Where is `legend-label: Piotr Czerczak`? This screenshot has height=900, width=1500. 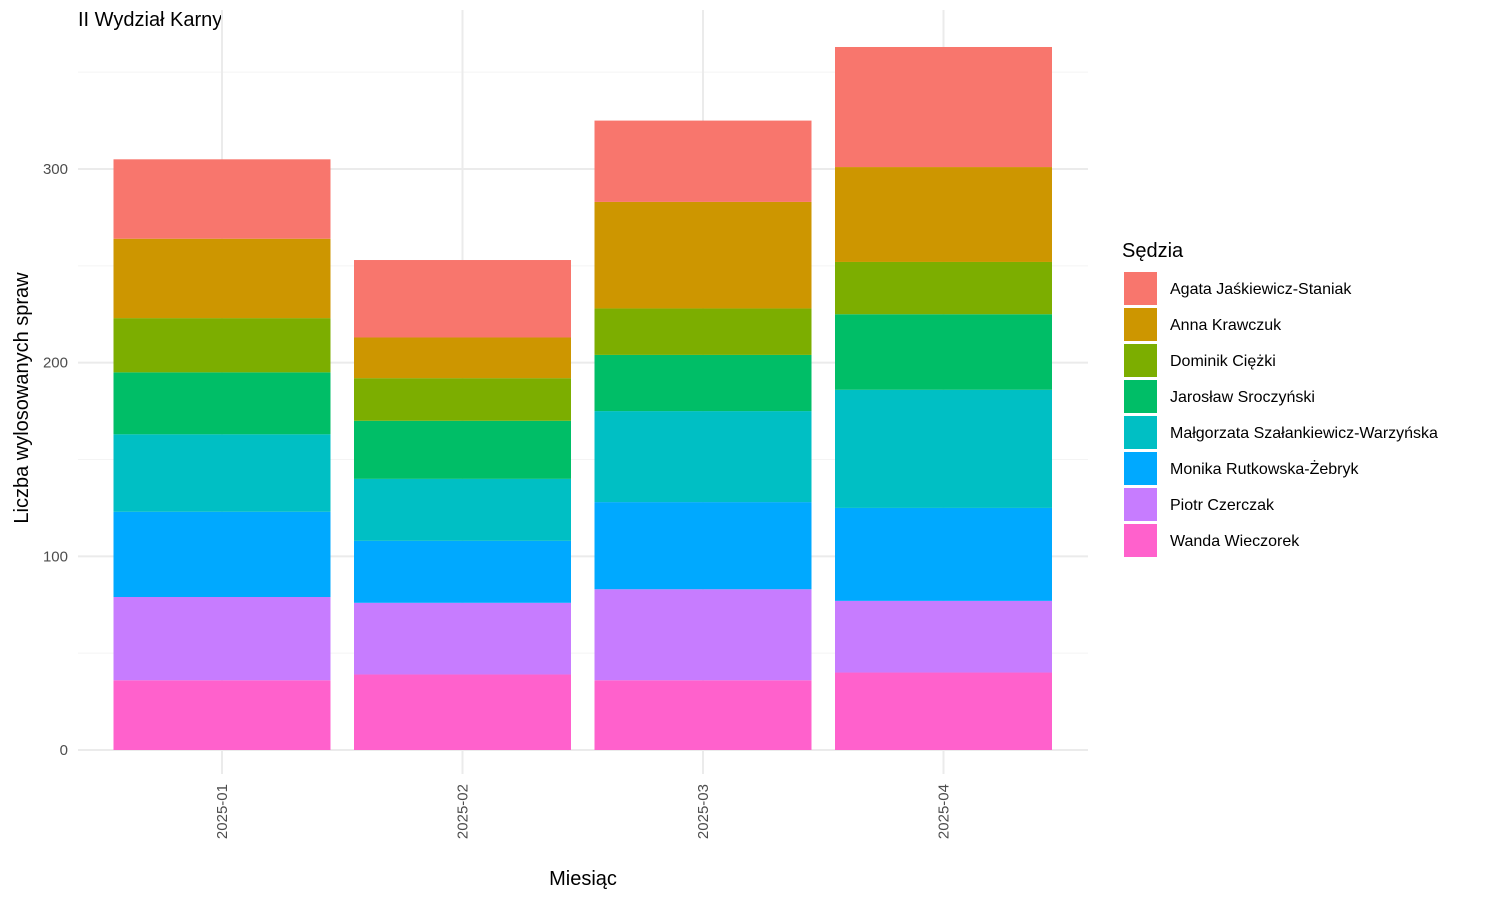
legend-label: Piotr Czerczak is located at coordinates (1222, 505).